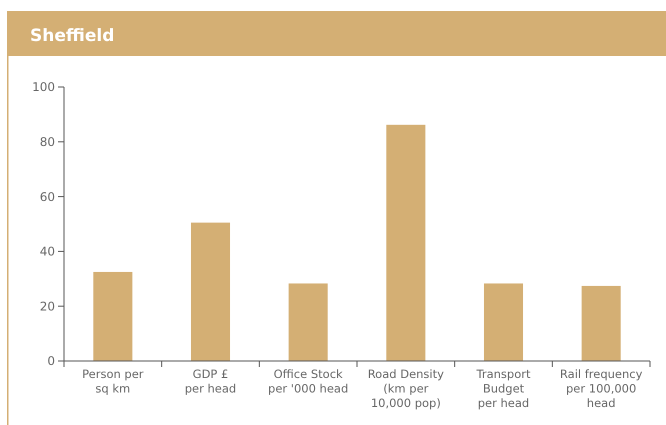 The width and height of the screenshot is (666, 425). I want to click on x-tick-label: Transport Budget per head, so click(503, 388).